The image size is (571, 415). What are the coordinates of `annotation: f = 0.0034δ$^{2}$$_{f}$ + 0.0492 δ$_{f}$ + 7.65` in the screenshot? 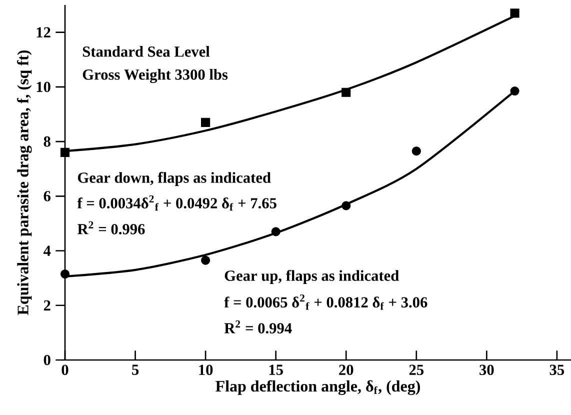 It's located at (176, 203).